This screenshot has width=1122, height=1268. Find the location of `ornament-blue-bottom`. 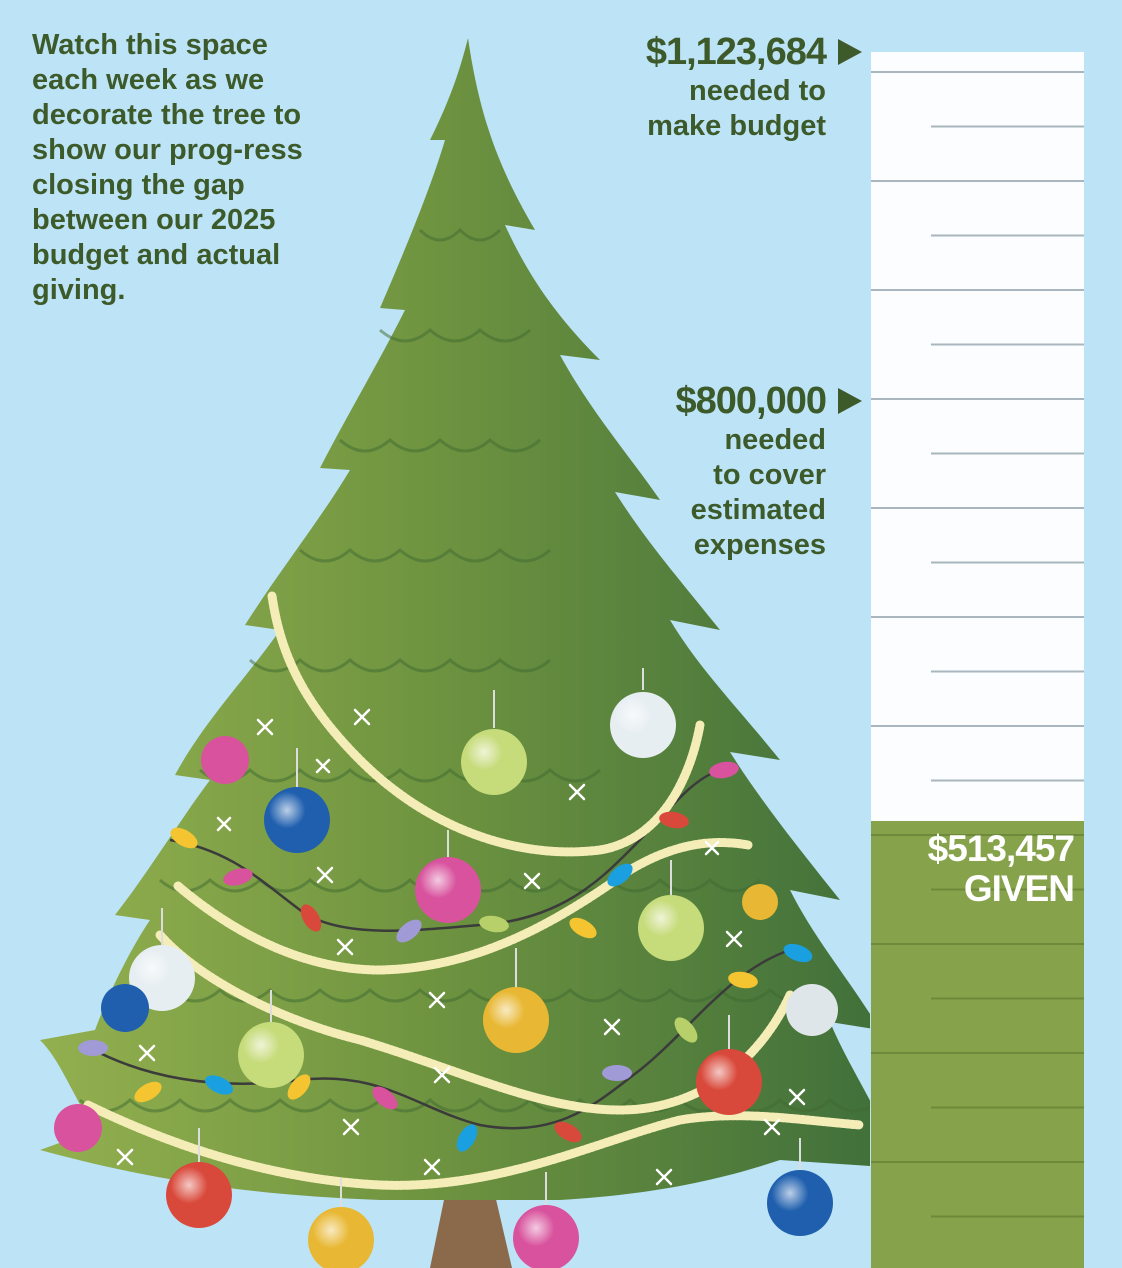

ornament-blue-bottom is located at coordinates (800, 1187).